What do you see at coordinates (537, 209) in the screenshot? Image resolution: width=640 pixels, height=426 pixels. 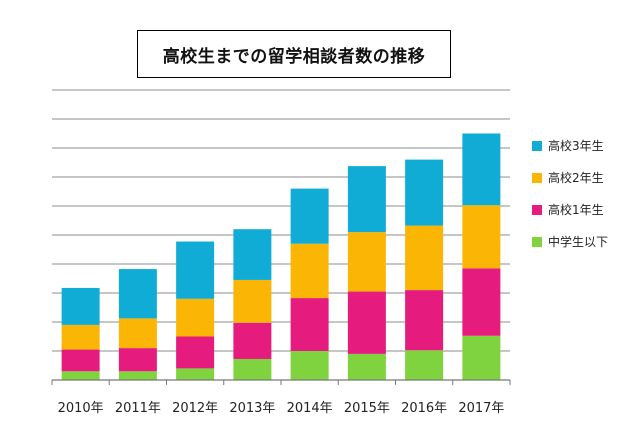 I see `legend-swatch-grade1` at bounding box center [537, 209].